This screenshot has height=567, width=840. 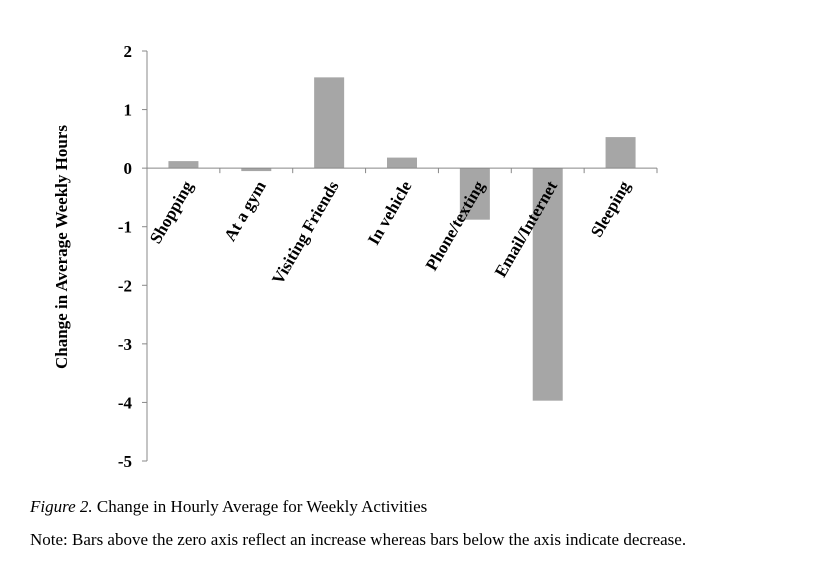 I want to click on y-tick-label: -1, so click(x=125, y=227).